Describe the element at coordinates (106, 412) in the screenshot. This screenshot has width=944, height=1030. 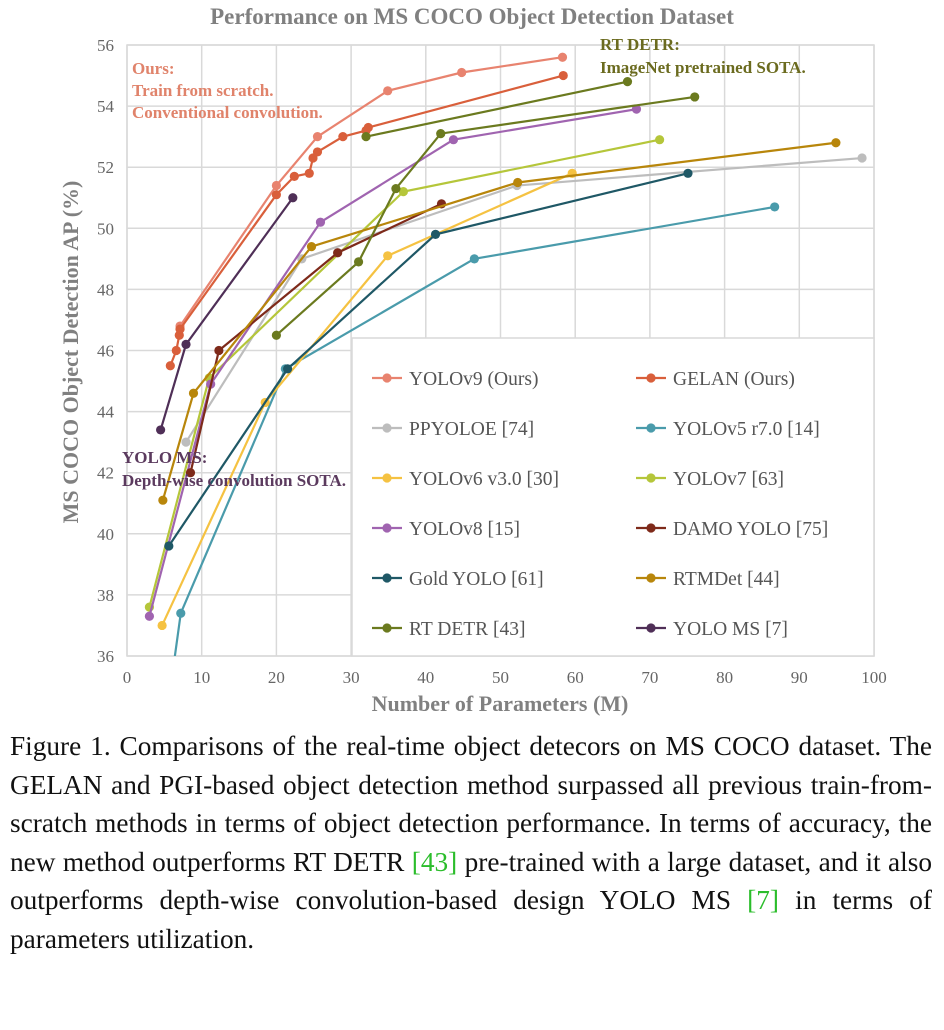
I see `y-tick-label: 44` at that location.